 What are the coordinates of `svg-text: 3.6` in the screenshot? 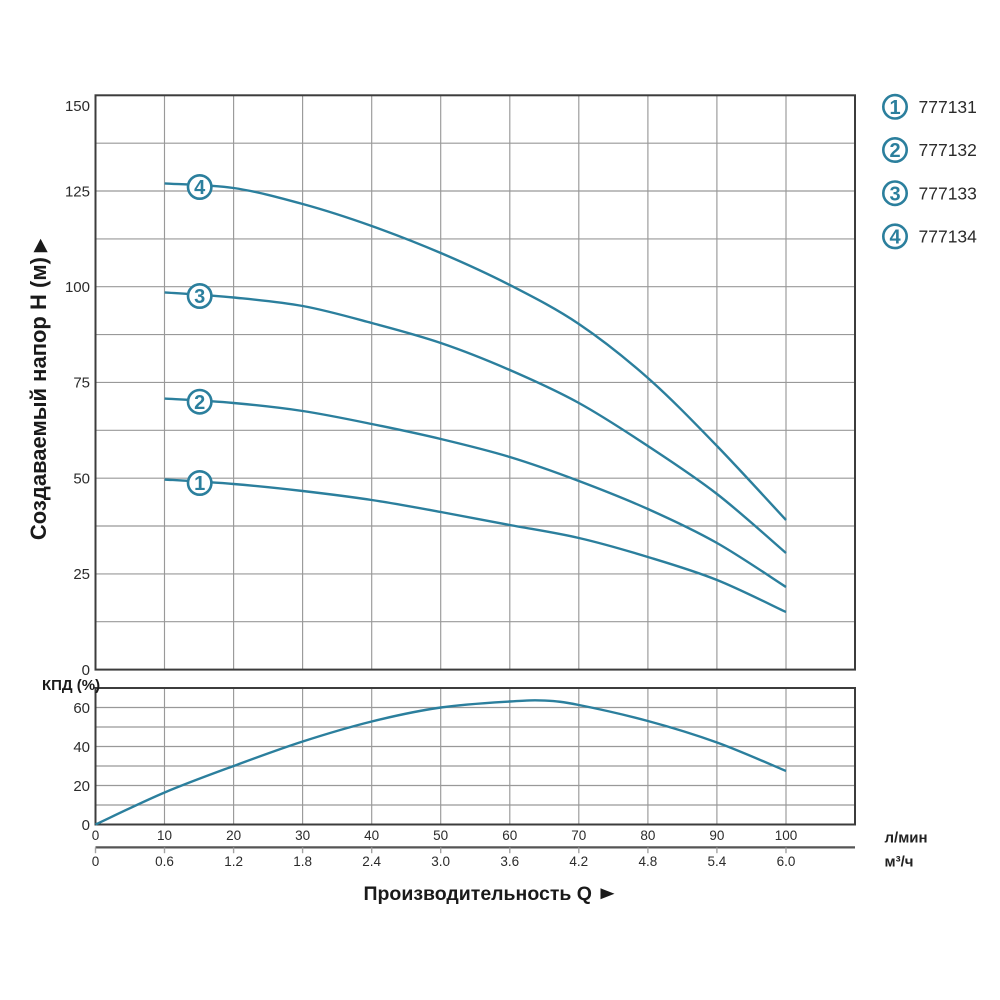 It's located at (509, 861).